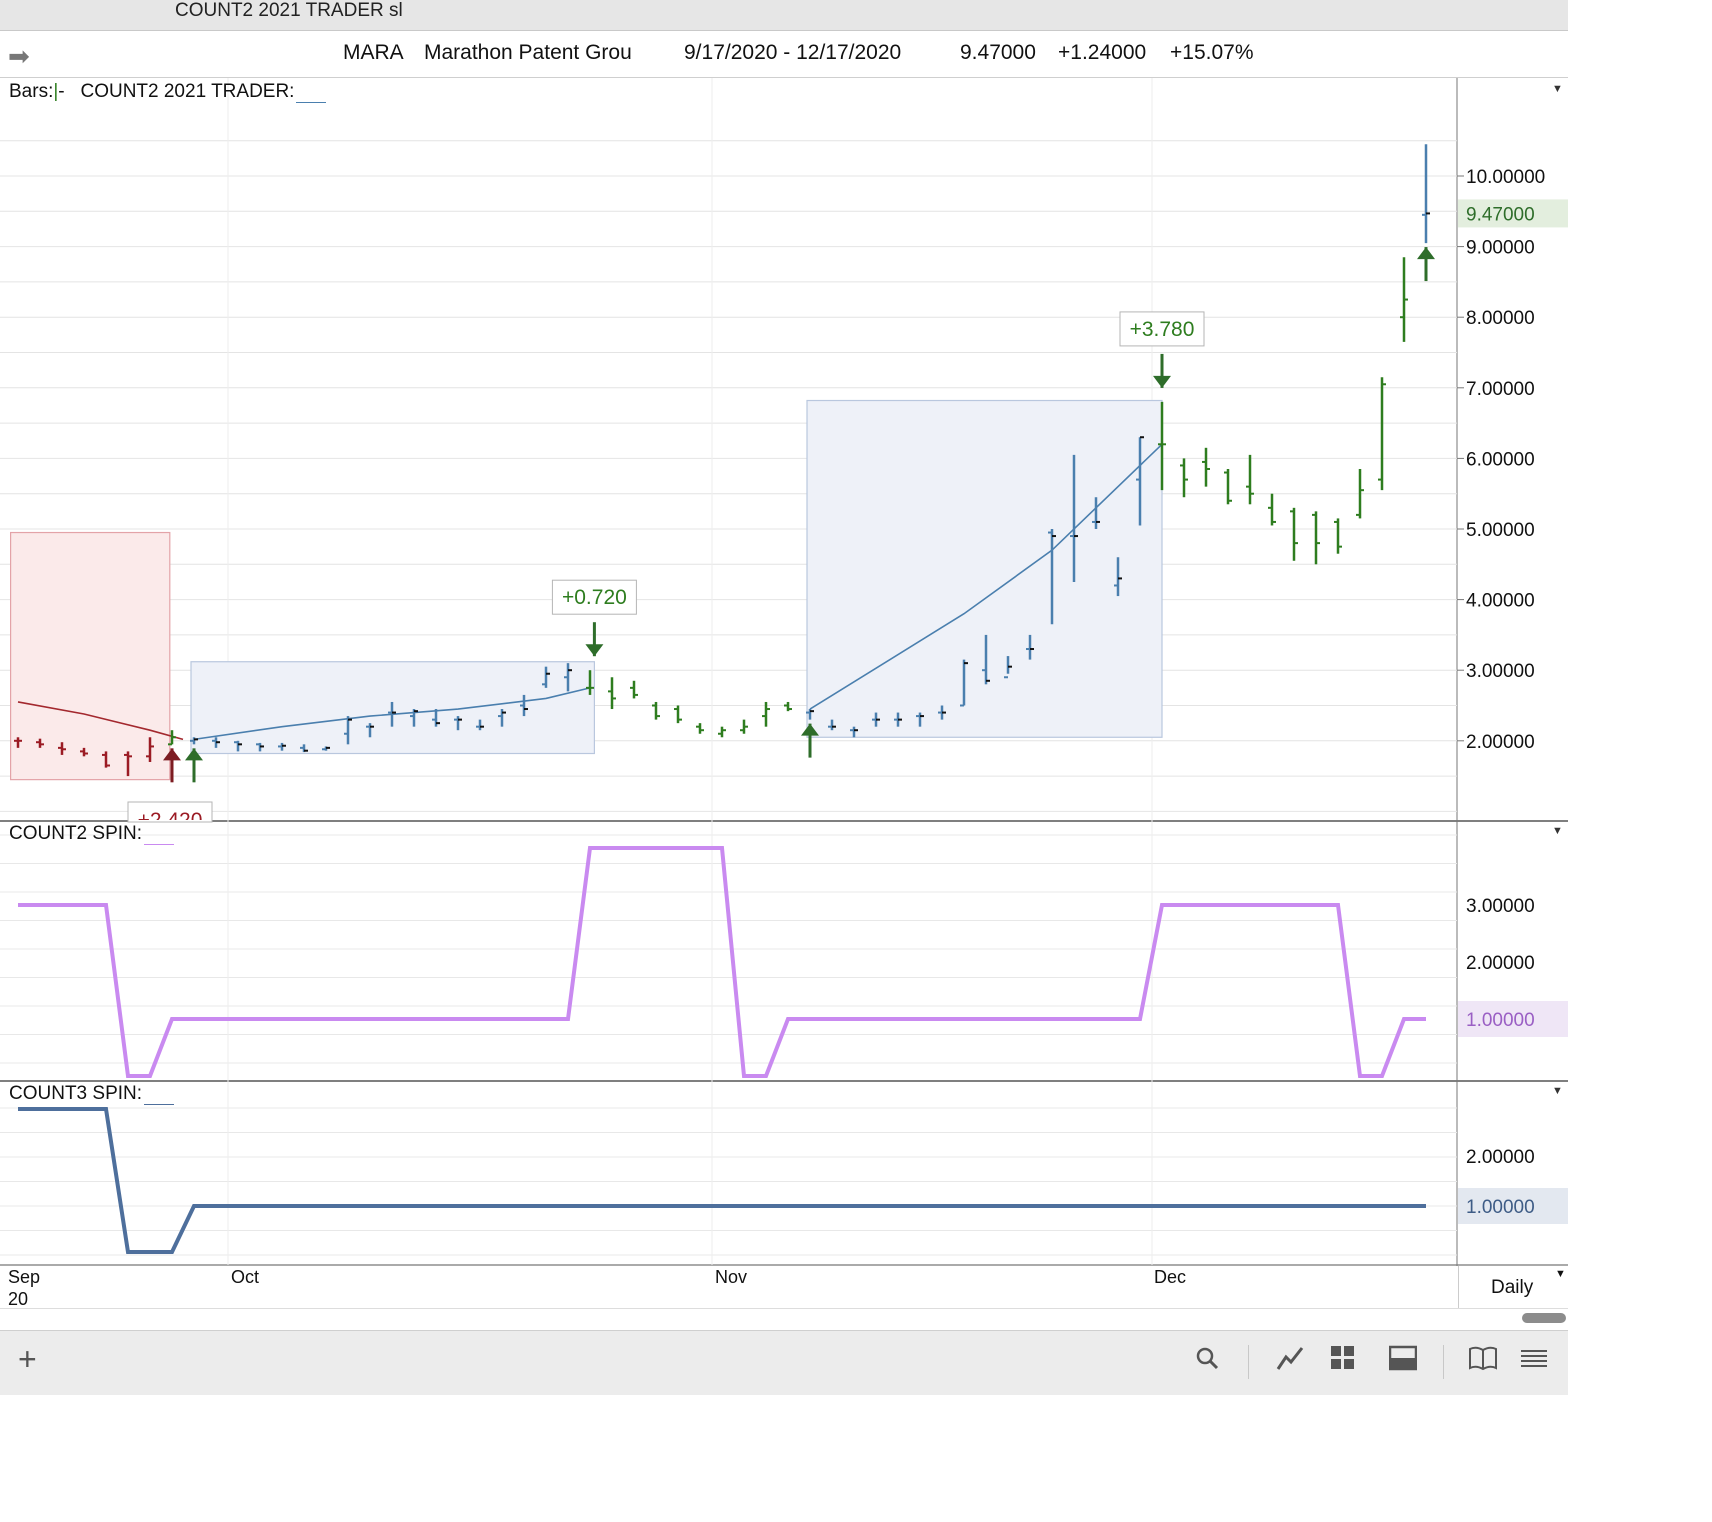  What do you see at coordinates (1290, 1361) in the screenshot?
I see `line-chart-icon` at bounding box center [1290, 1361].